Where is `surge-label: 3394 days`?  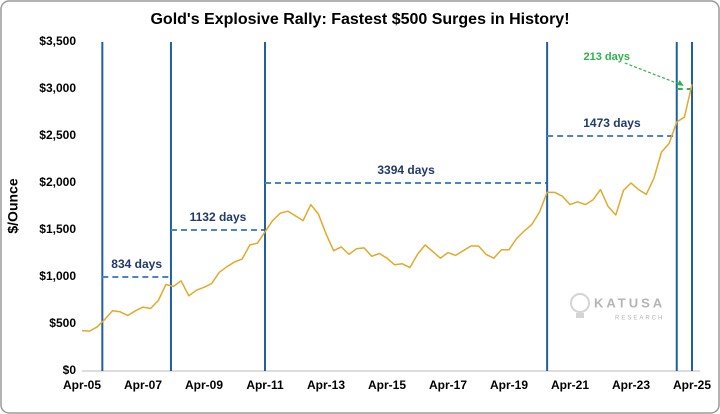
surge-label: 3394 days is located at coordinates (406, 170).